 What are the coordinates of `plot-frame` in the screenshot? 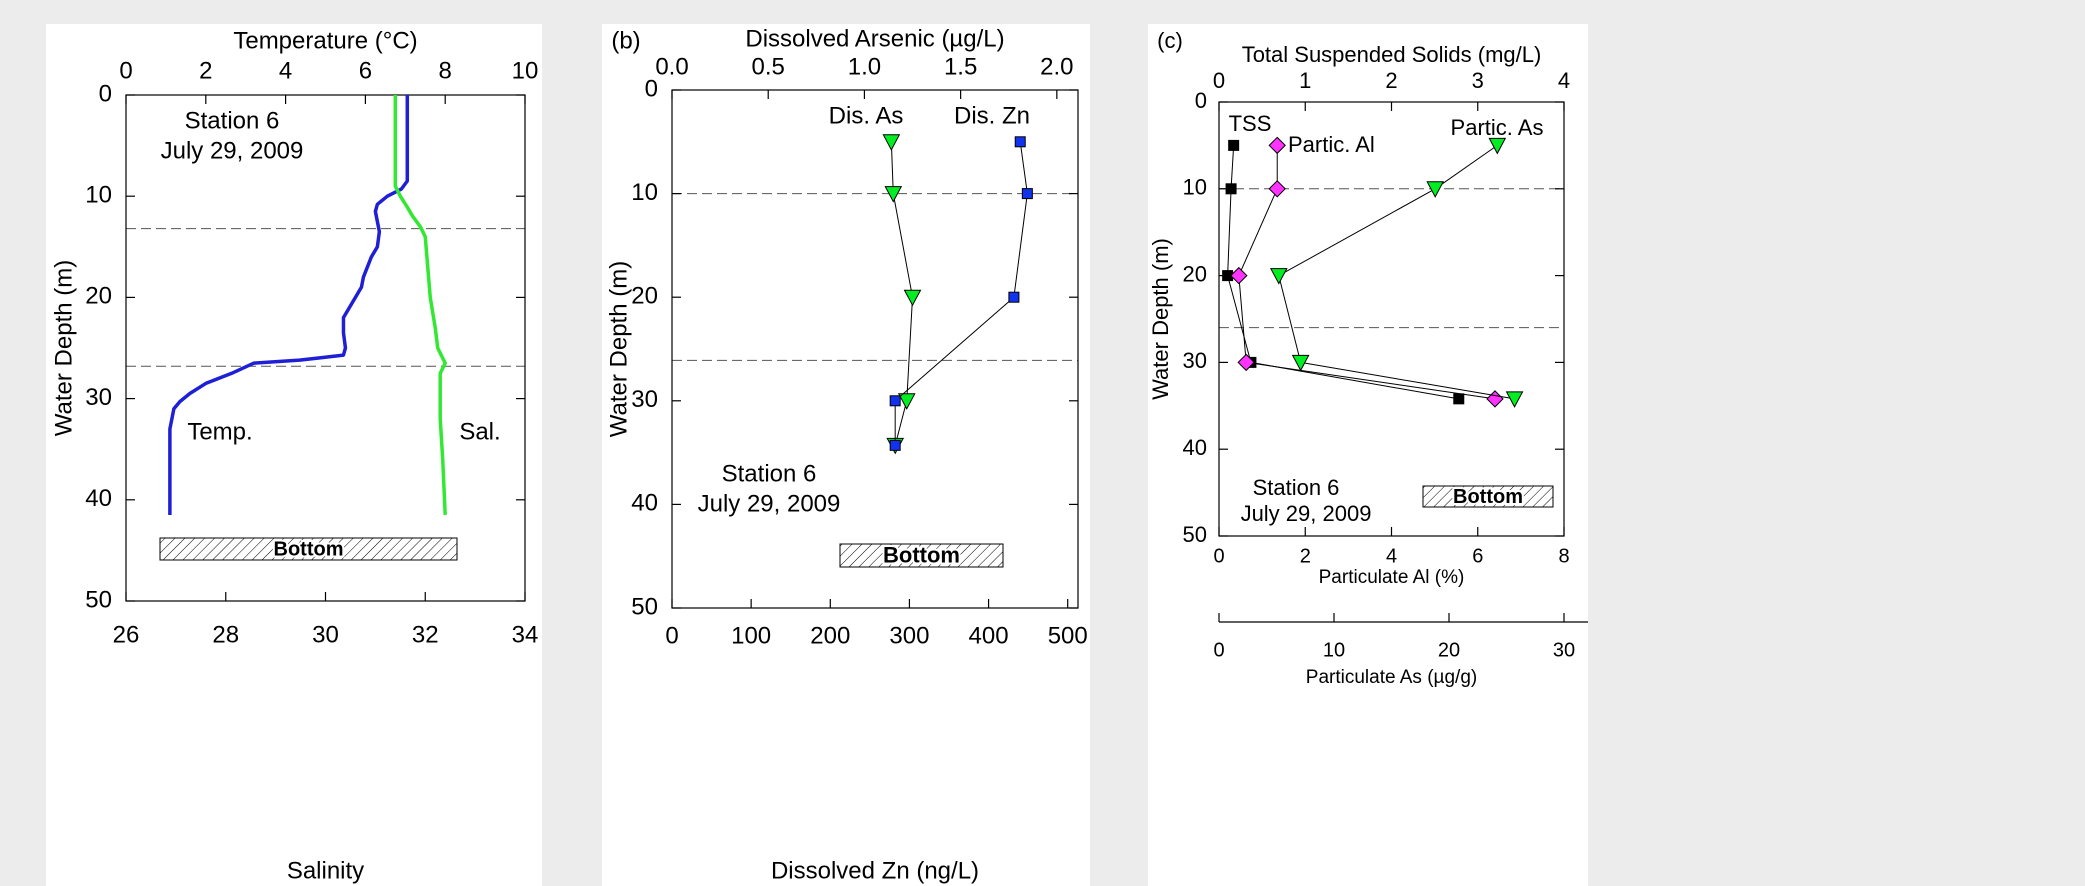 It's located at (875, 349).